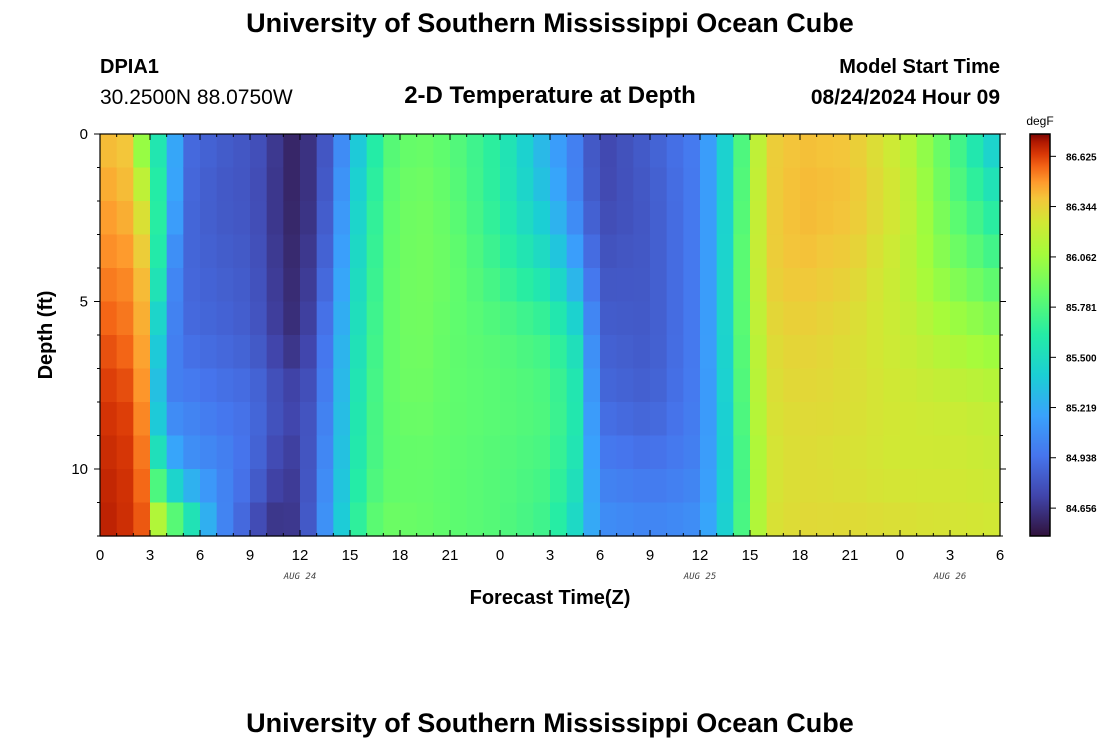 The width and height of the screenshot is (1100, 750). Describe the element at coordinates (300, 555) in the screenshot. I see `x-tick-label: 12` at that location.